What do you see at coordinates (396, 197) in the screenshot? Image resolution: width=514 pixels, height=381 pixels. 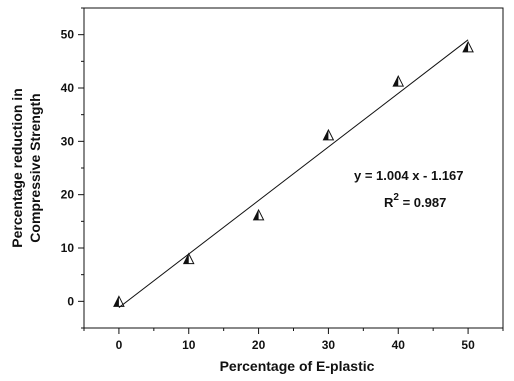 I see `r-squared-superscript: 2` at bounding box center [396, 197].